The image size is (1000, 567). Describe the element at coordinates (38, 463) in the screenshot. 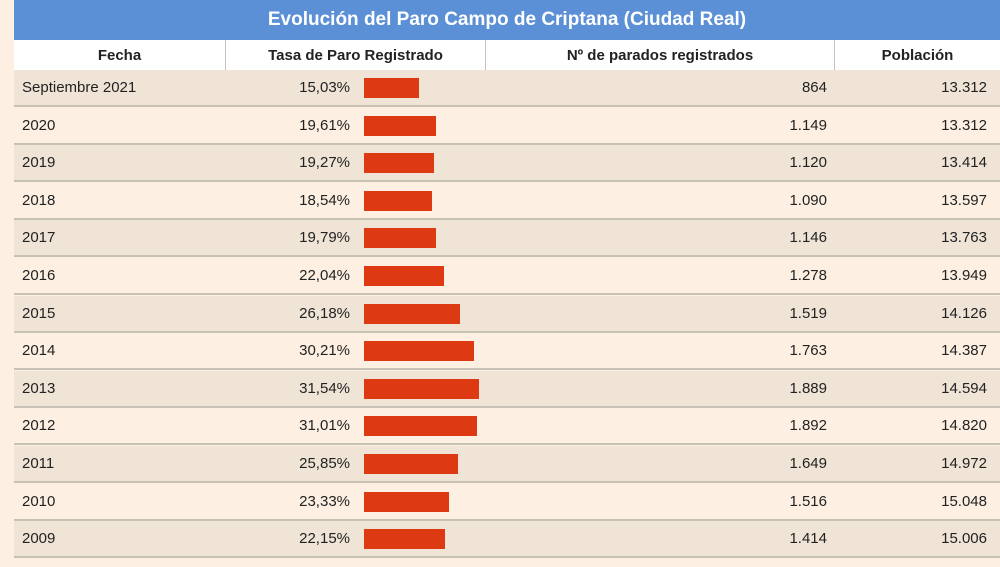

I see `fecha-cell: 2011` at that location.